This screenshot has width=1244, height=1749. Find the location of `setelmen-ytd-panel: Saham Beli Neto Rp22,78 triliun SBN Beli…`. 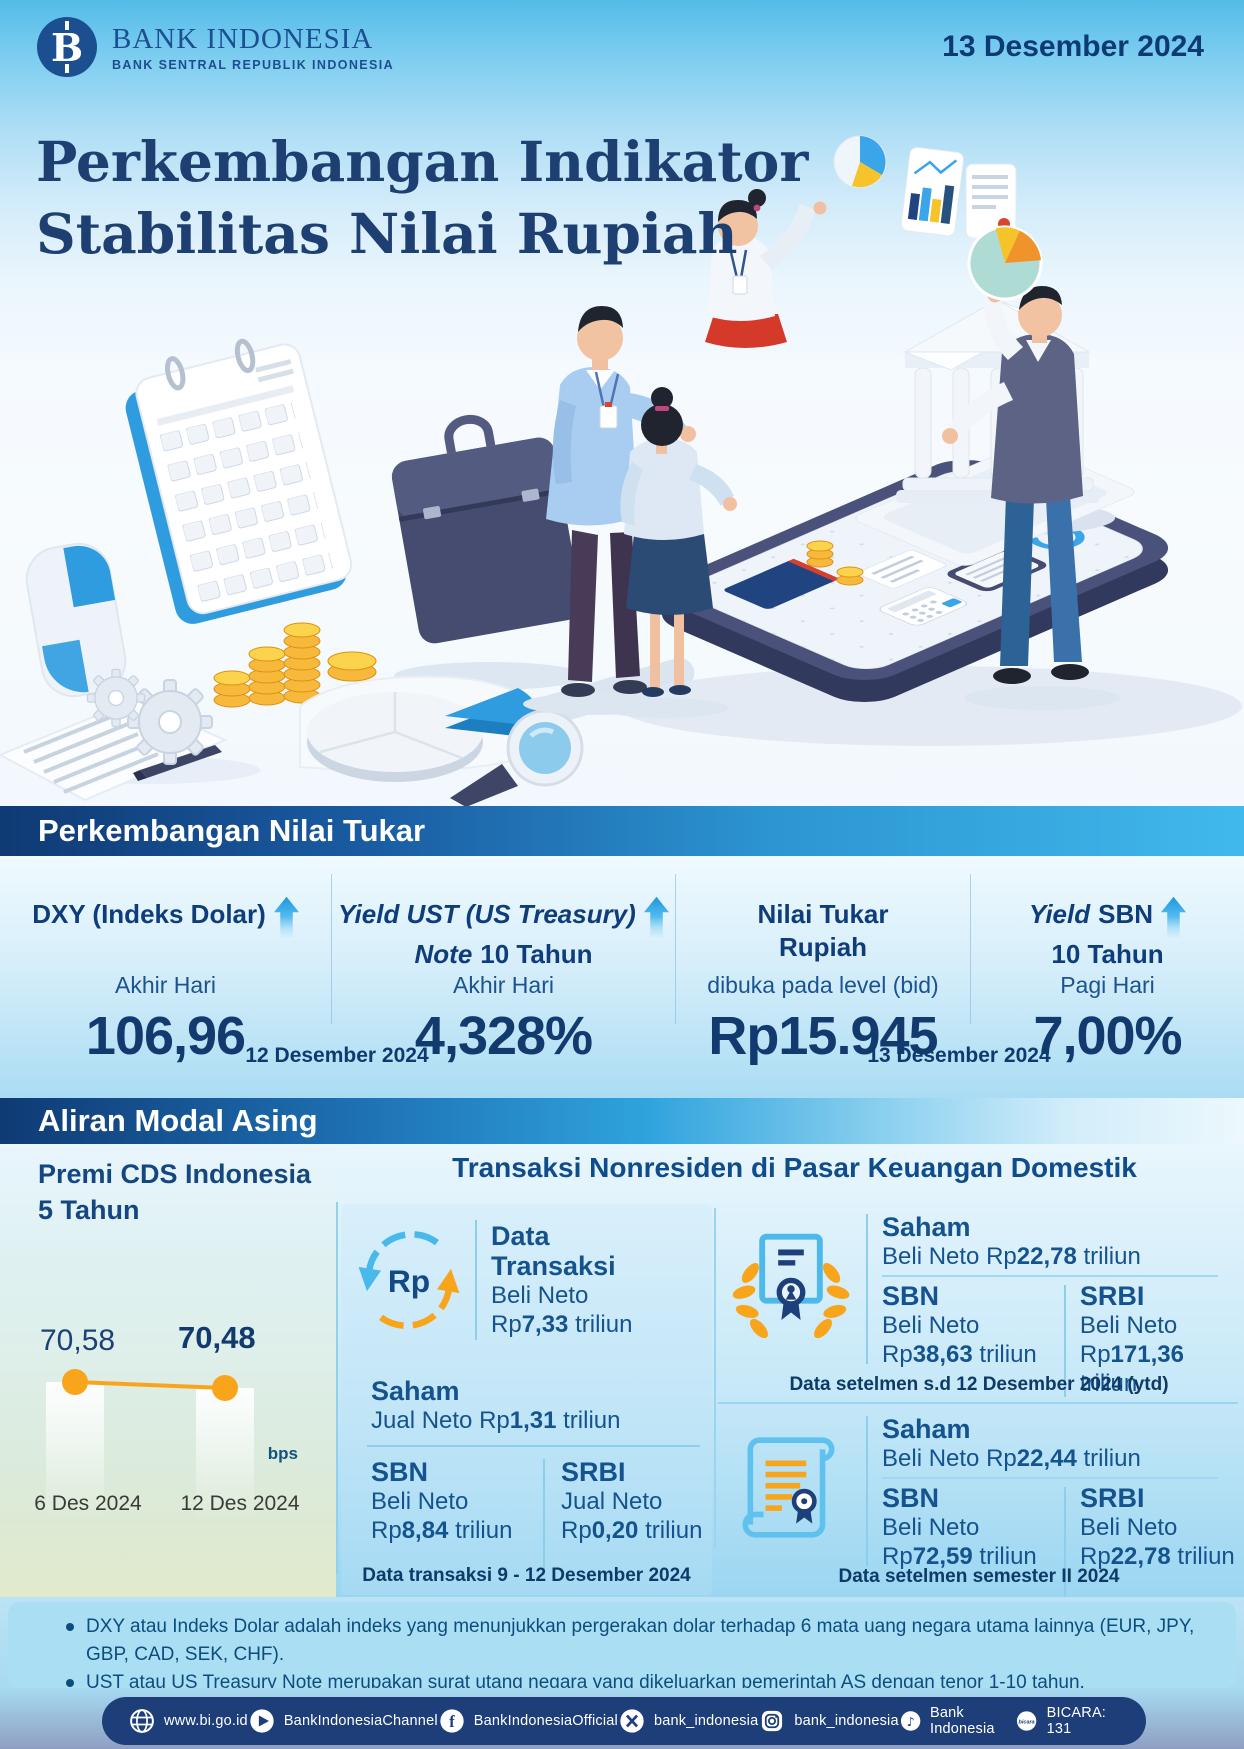

setelmen-ytd-panel: Saham Beli Neto Rp22,78 triliun SBN Beli… is located at coordinates (980, 1301).